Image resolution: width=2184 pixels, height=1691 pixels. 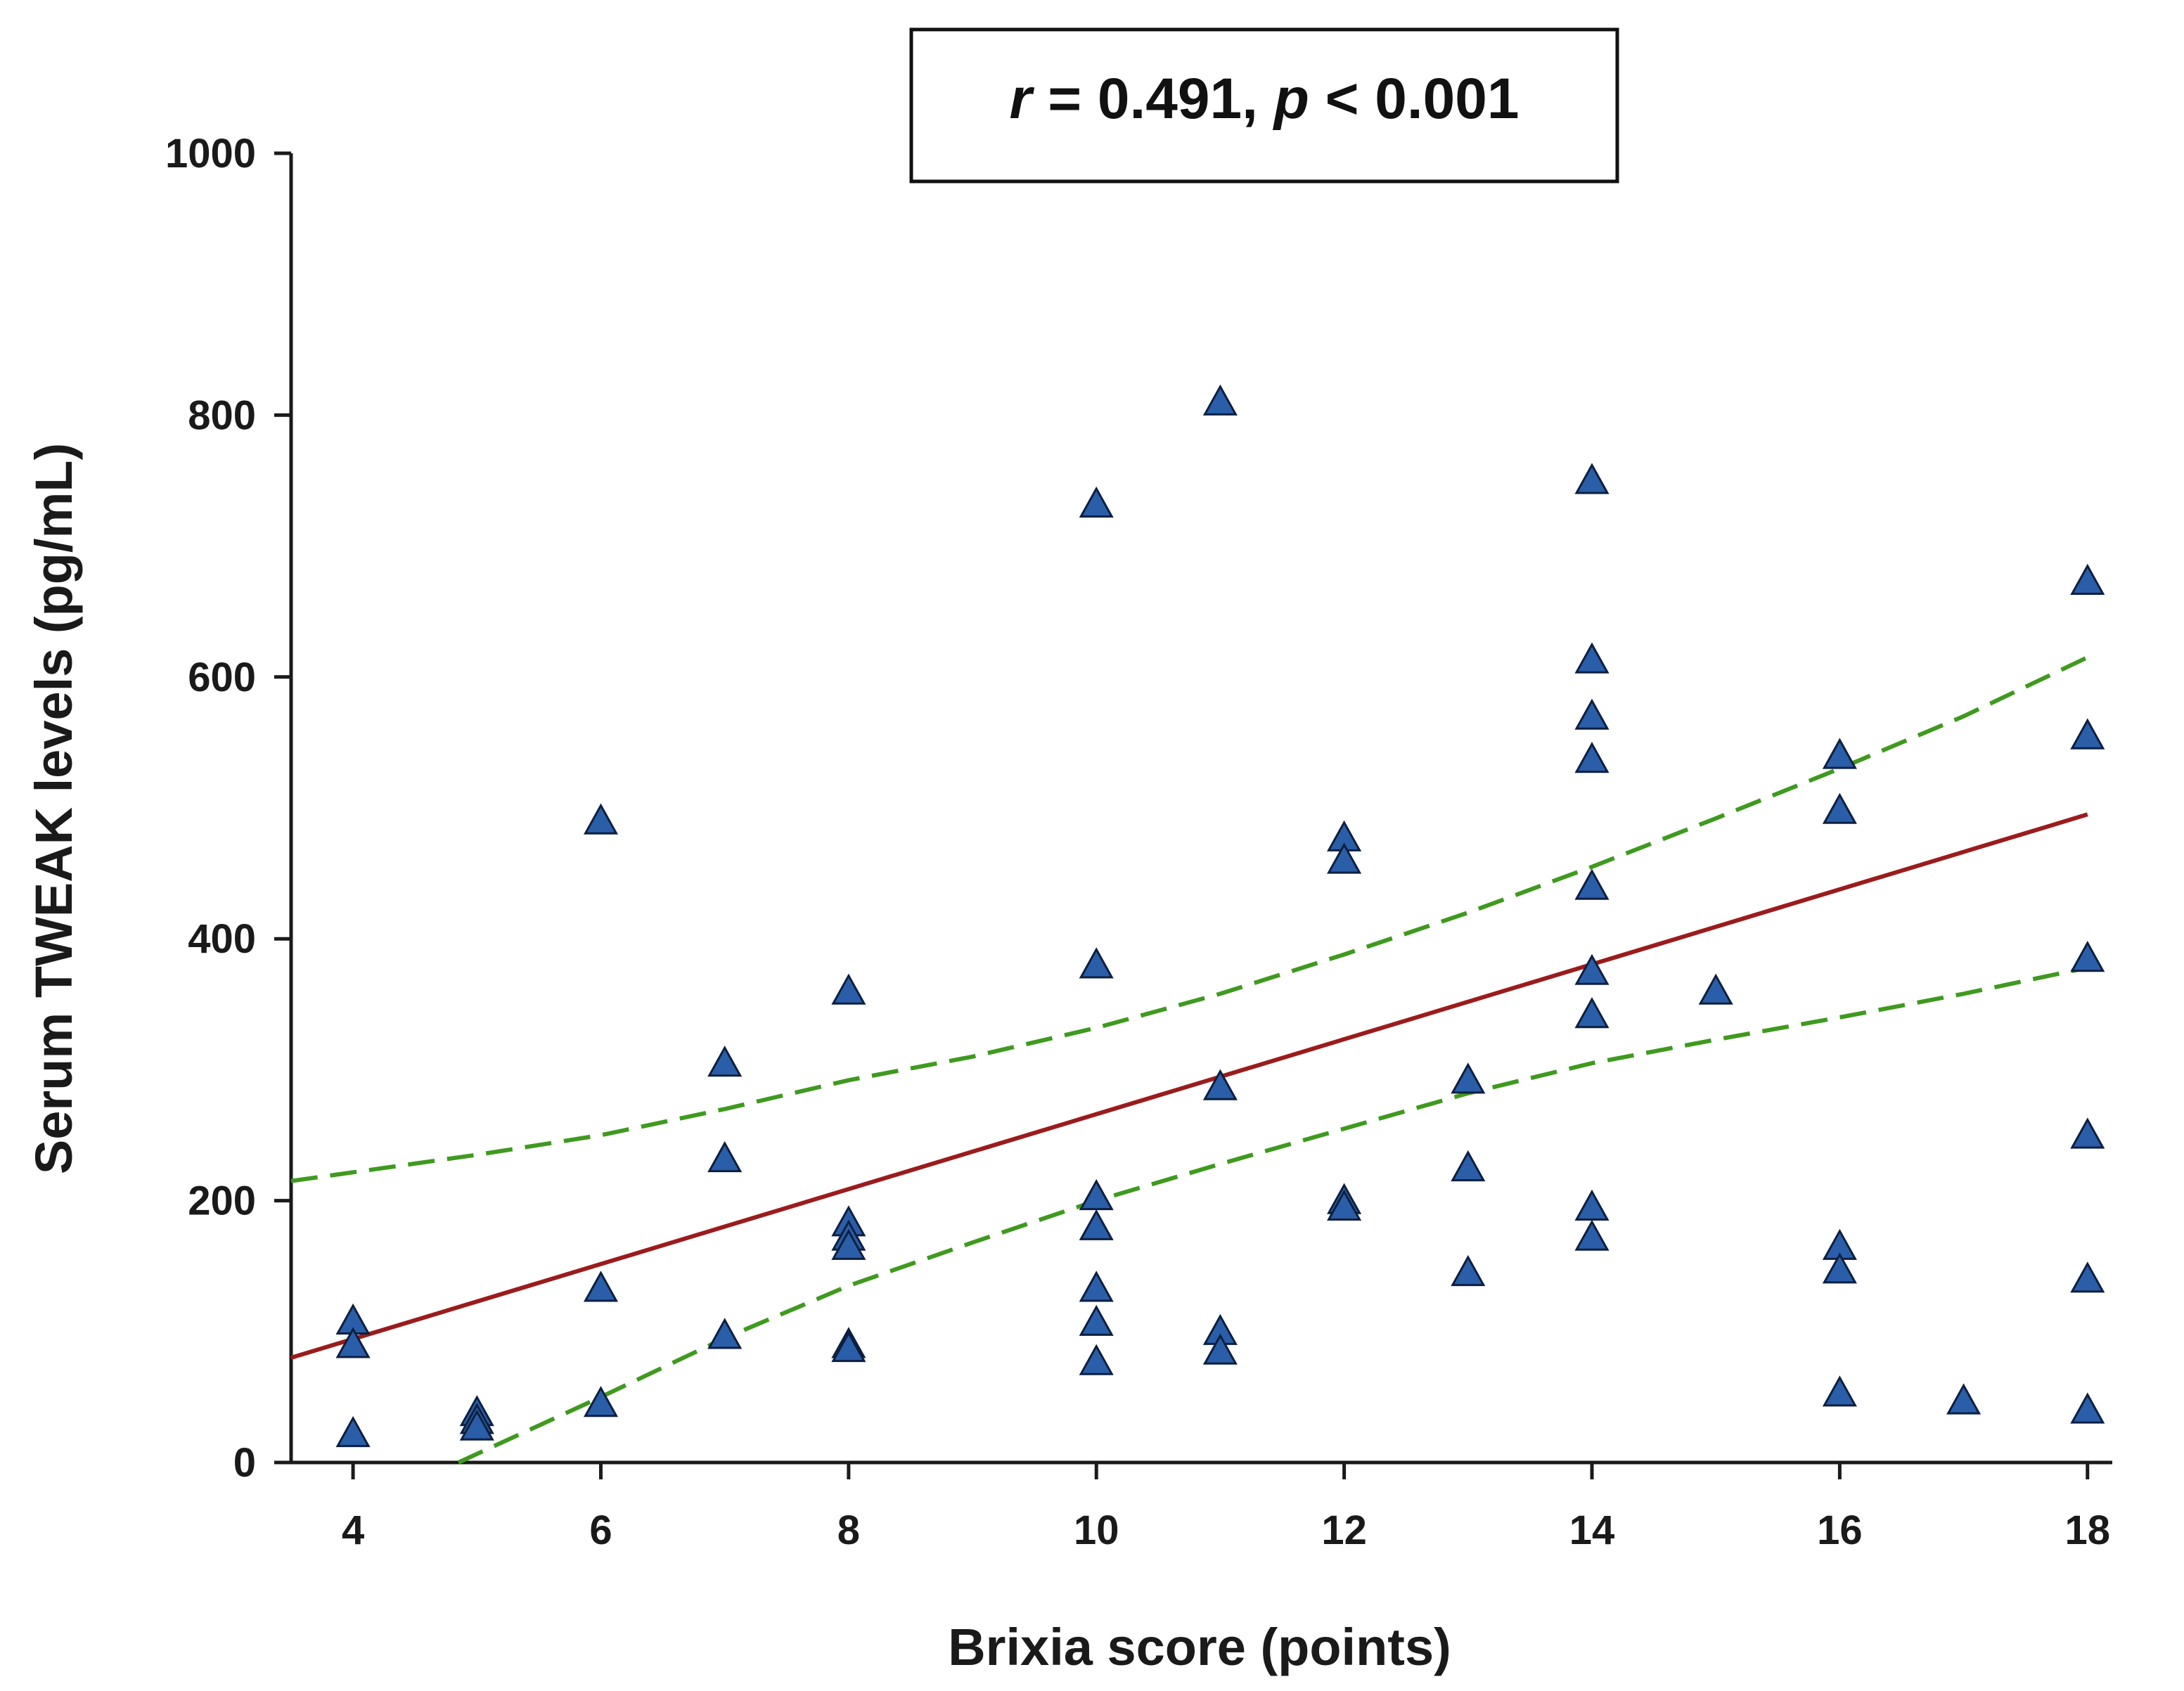 What do you see at coordinates (222, 677) in the screenshot?
I see `y-tick-label: 600` at bounding box center [222, 677].